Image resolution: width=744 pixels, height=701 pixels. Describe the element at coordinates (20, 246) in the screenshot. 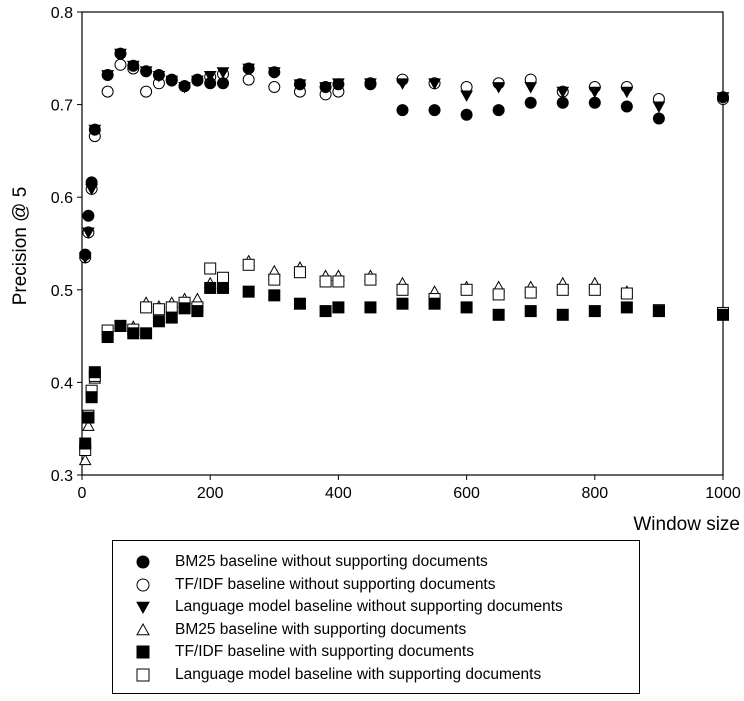

I see `y-axis-label: Precision @ 5` at that location.